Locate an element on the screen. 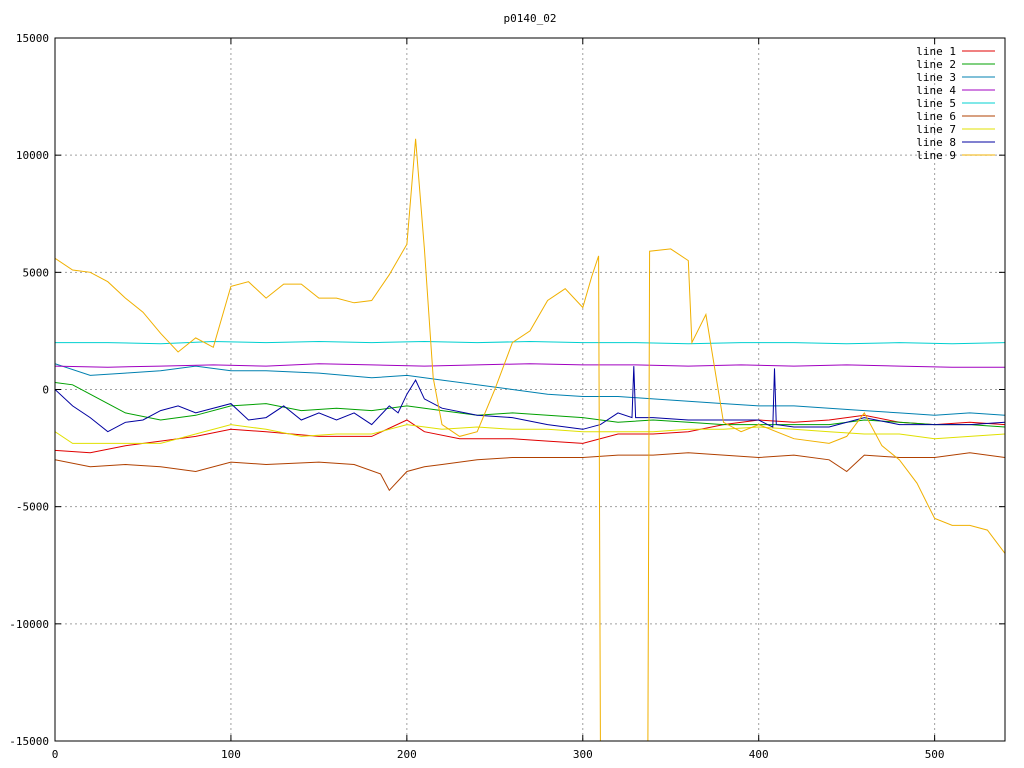  legend-label-7: line 7 is located at coordinates (936, 129).